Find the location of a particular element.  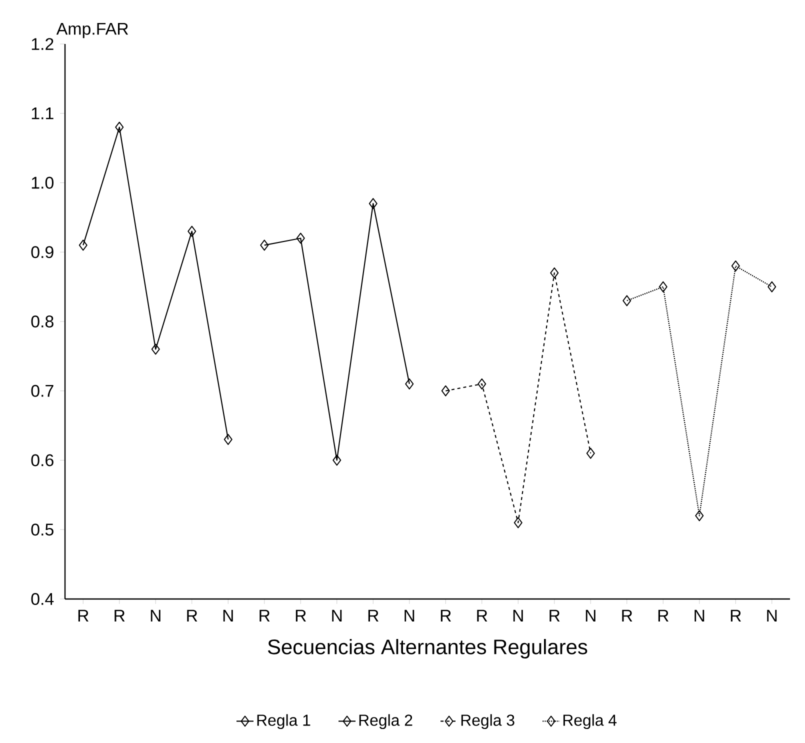

y-tick-label: 1.1 is located at coordinates (43, 114).